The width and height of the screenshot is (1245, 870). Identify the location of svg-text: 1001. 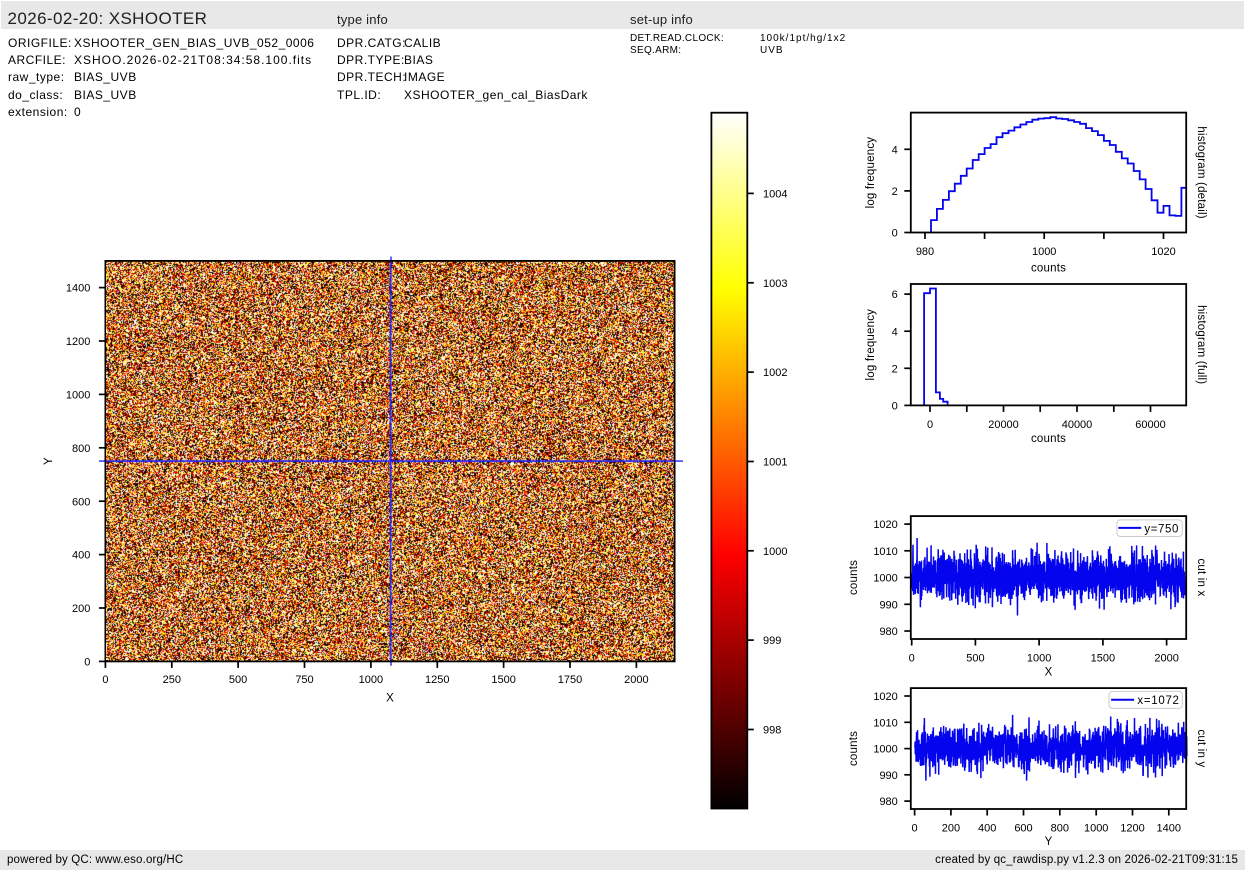
(775, 463).